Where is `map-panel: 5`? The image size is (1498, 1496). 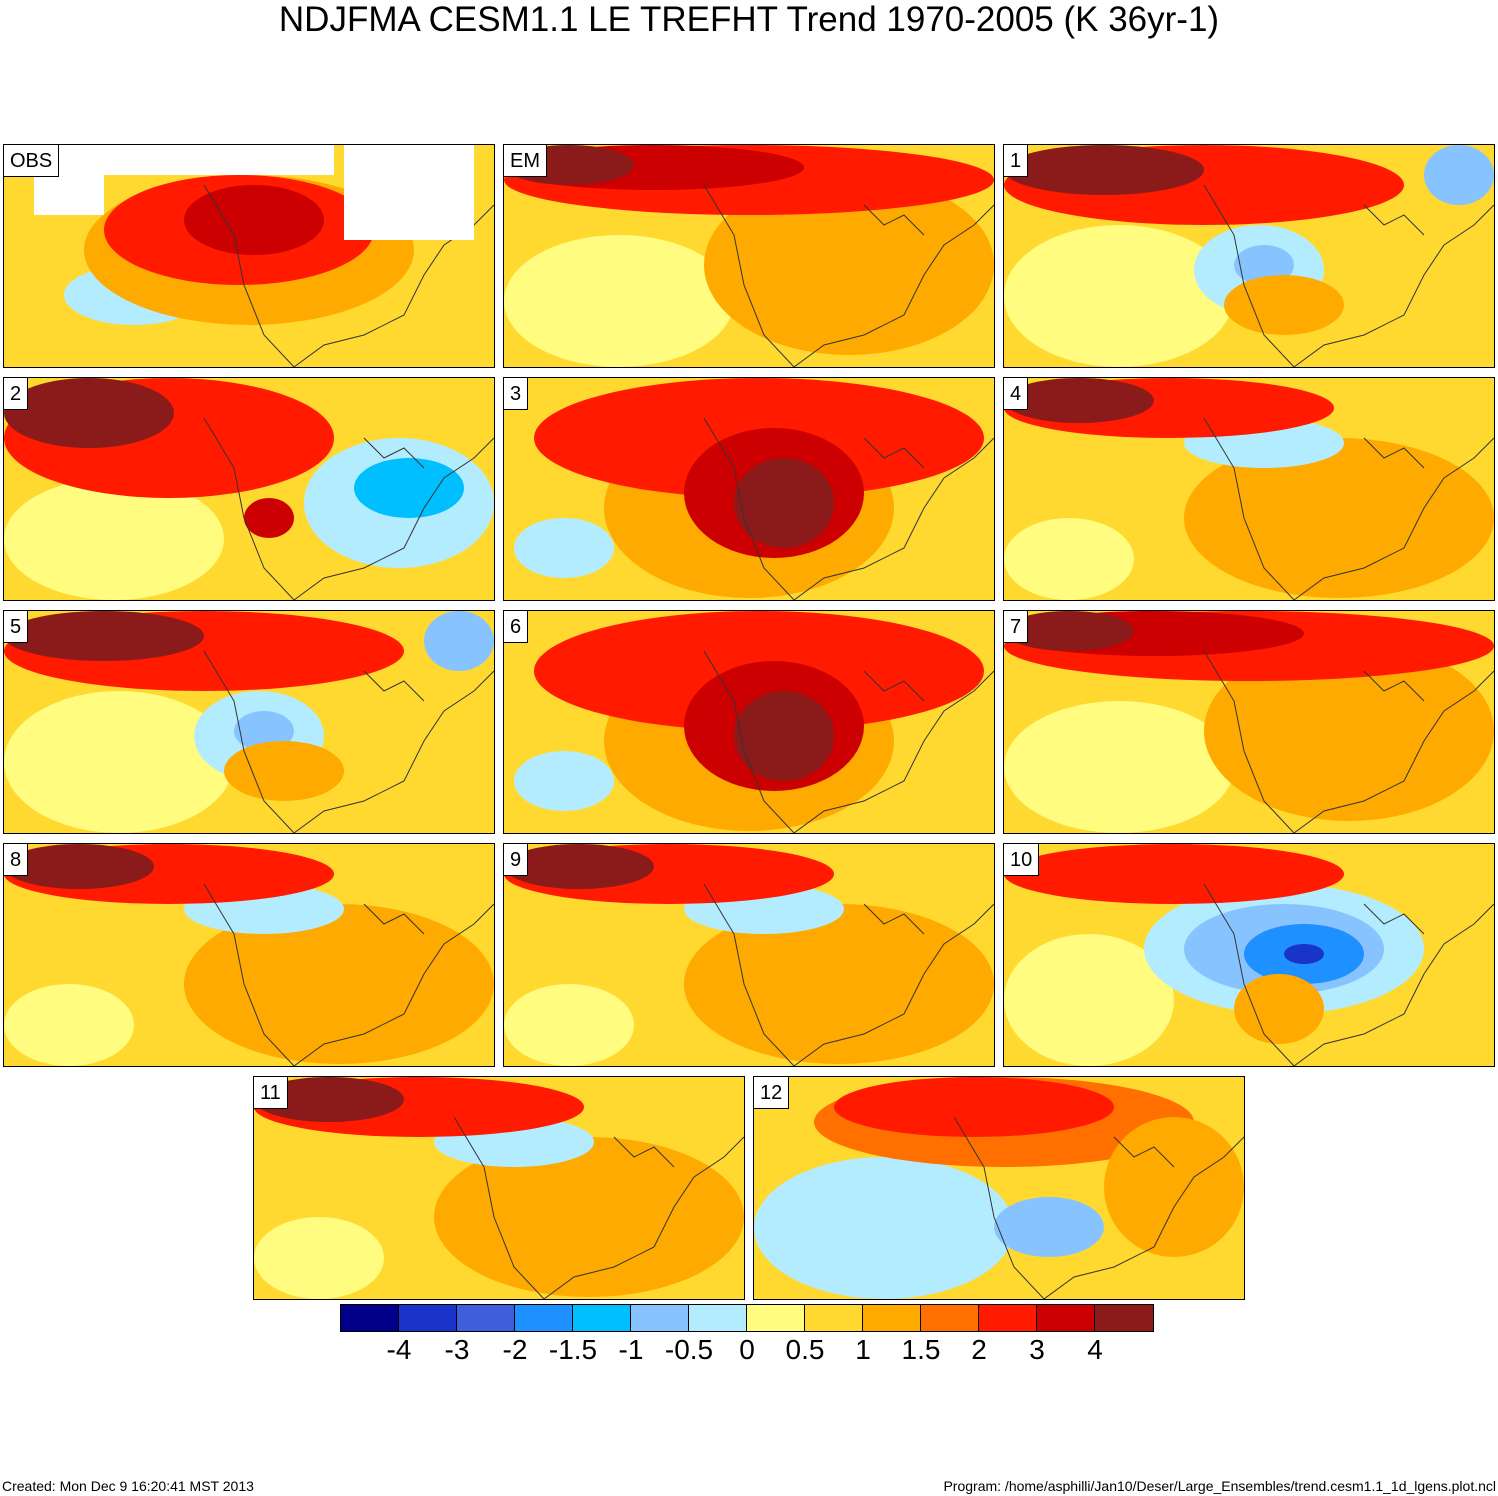
map-panel: 5 is located at coordinates (249, 722).